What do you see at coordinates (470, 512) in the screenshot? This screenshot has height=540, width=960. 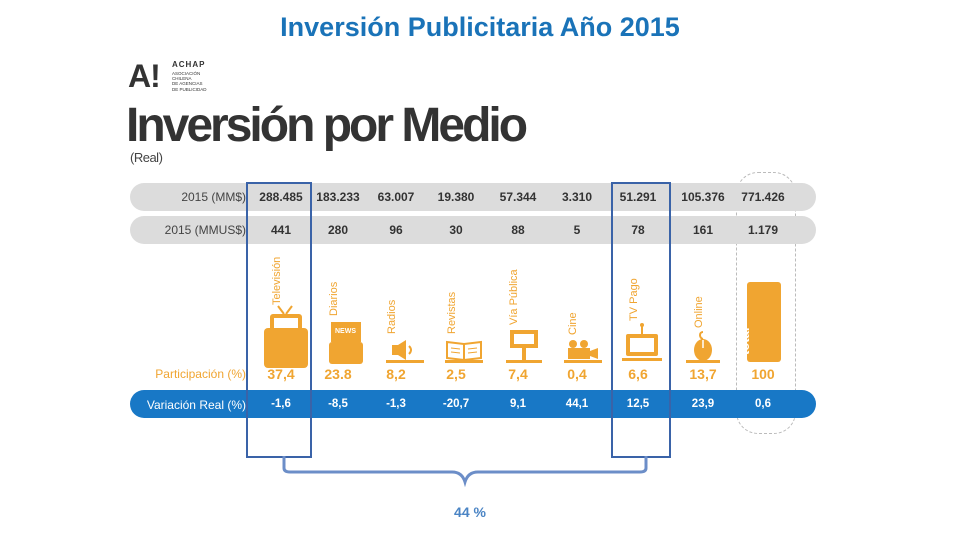 I see `highlight-percent: 44 %` at bounding box center [470, 512].